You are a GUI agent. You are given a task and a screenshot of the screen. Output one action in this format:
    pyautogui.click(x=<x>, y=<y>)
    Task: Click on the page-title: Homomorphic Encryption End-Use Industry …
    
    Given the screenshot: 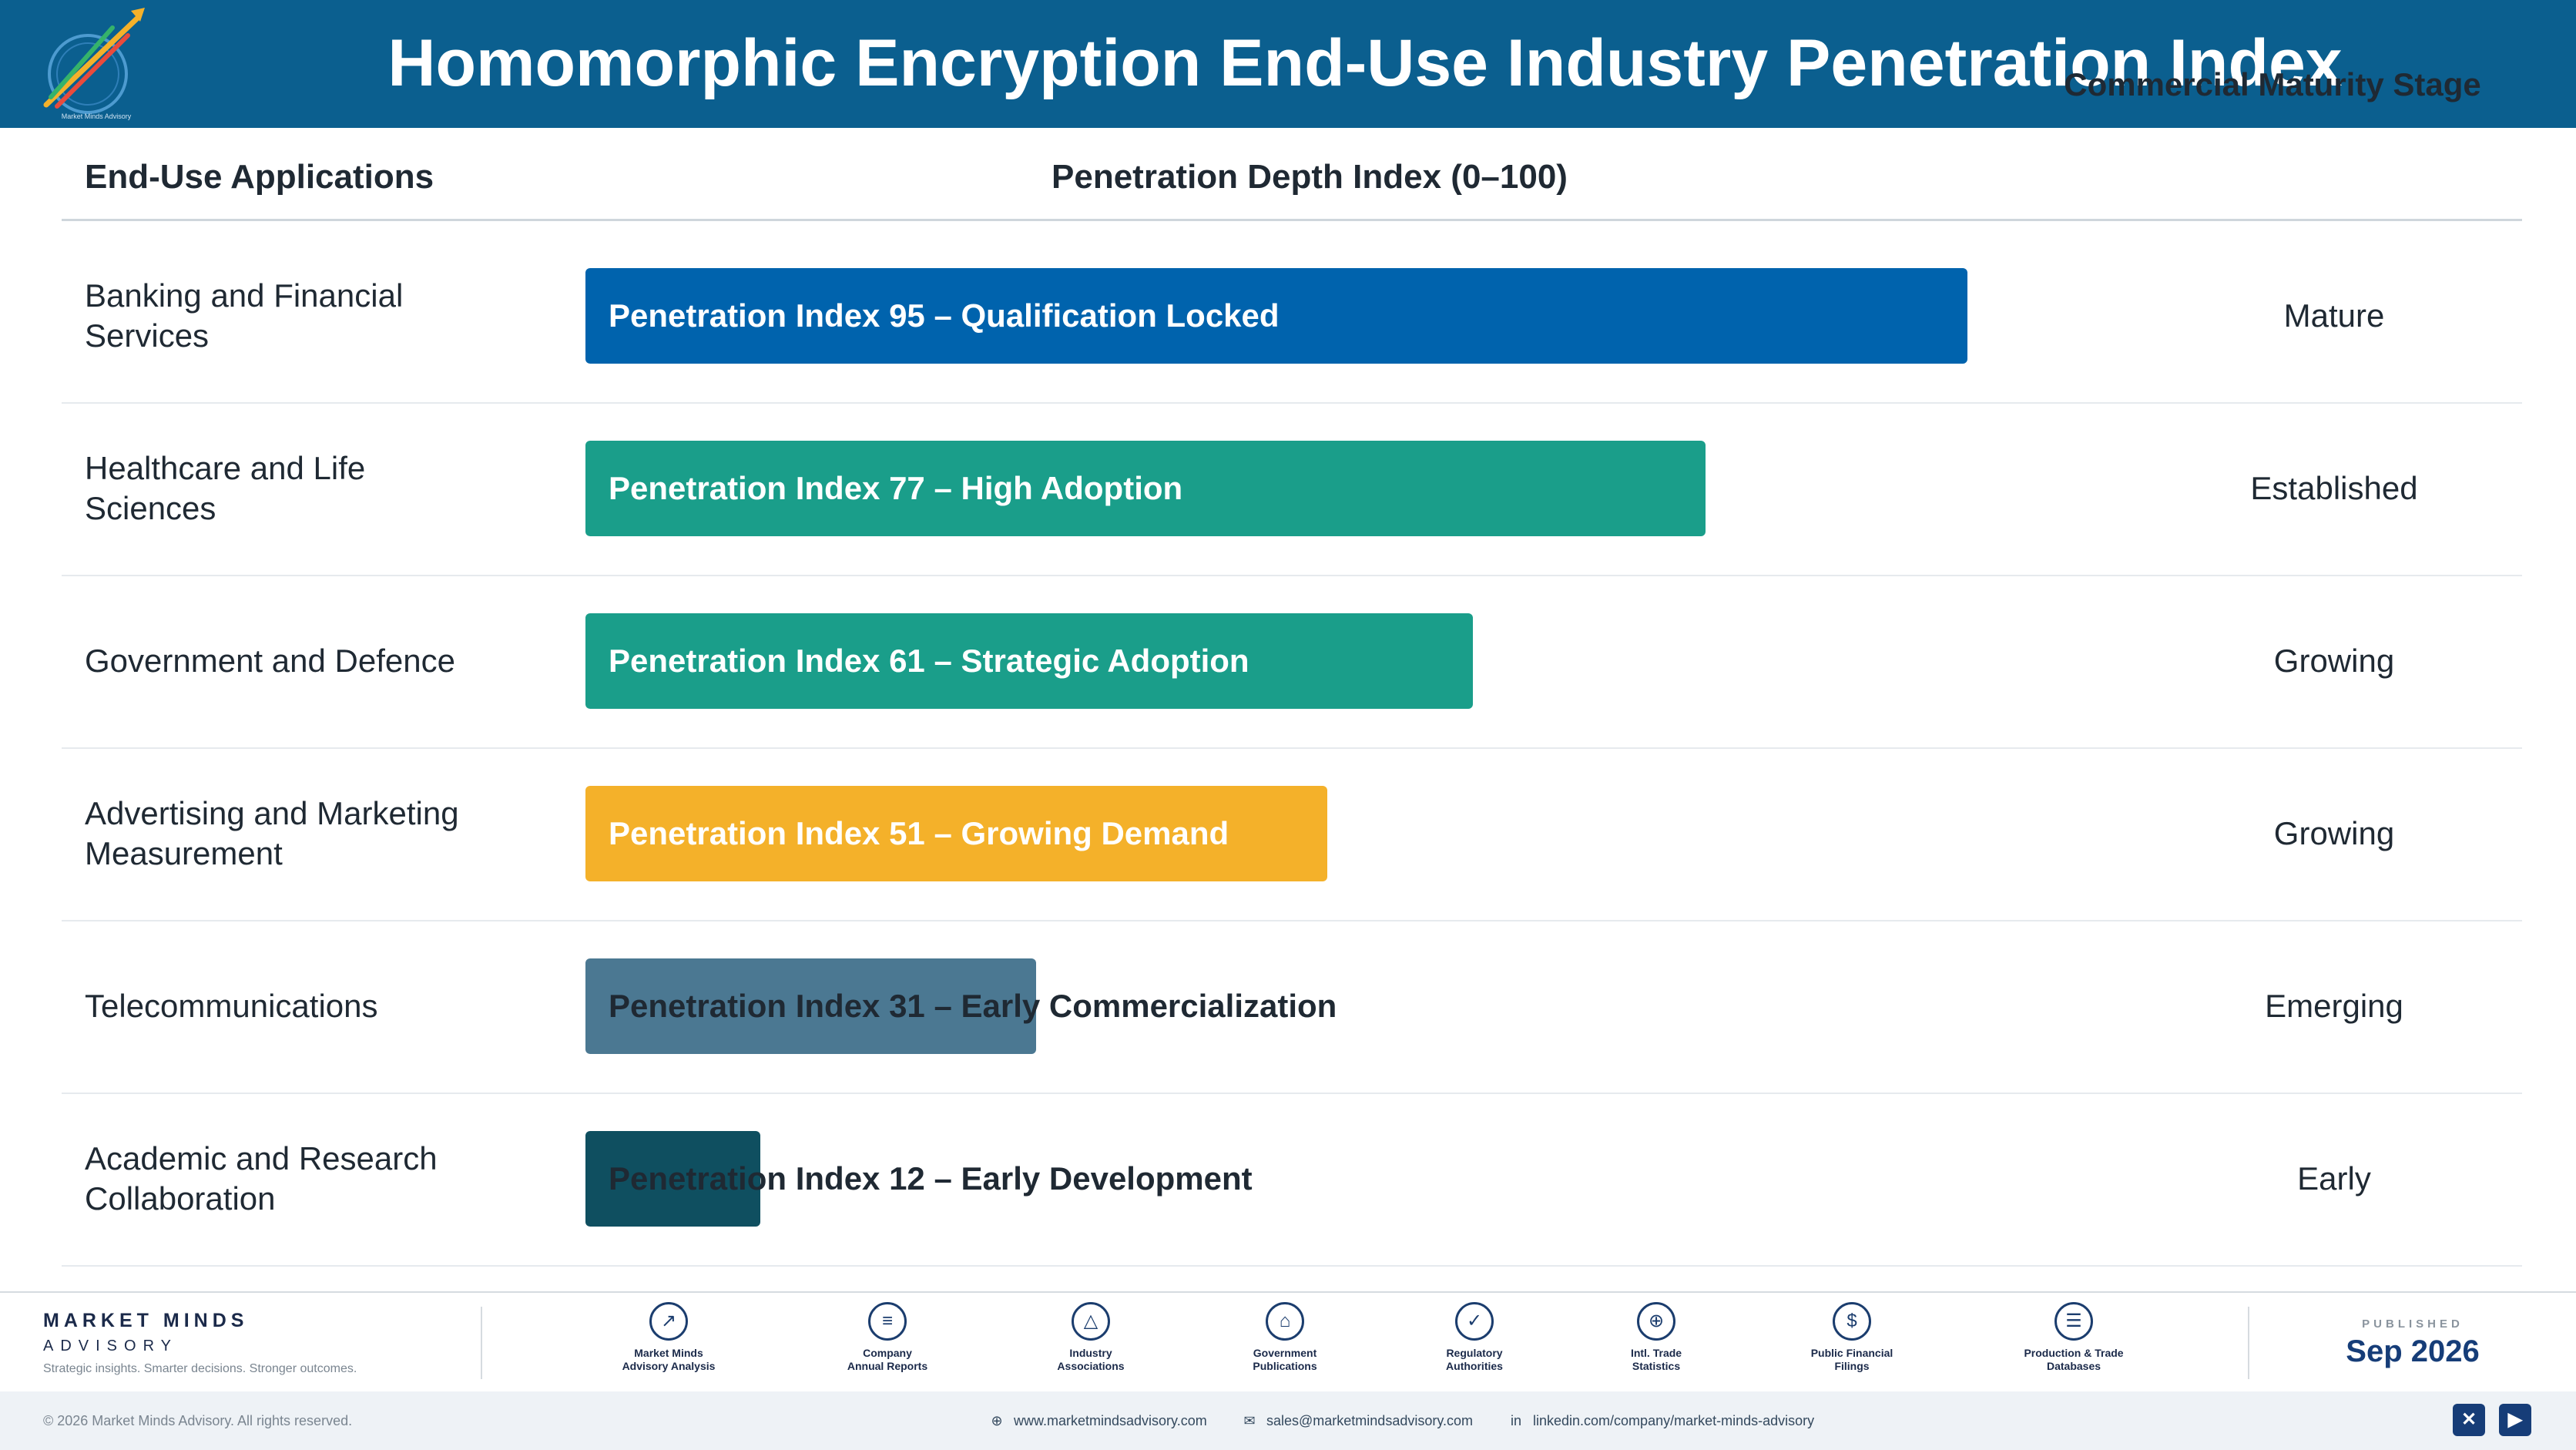 What is the action you would take?
    pyautogui.click(x=1365, y=63)
    